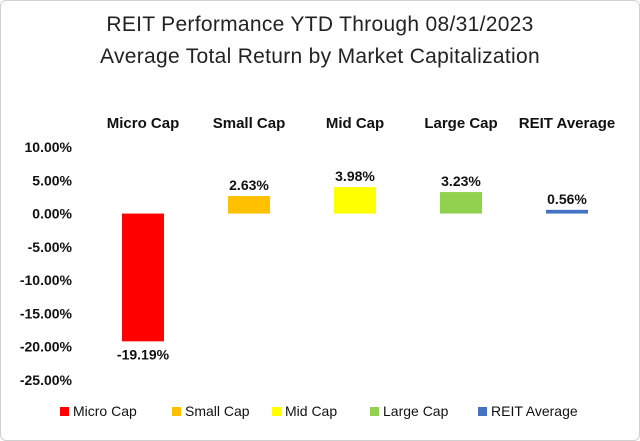 The image size is (640, 441). I want to click on y-tick-label: 10.00%, so click(49, 147).